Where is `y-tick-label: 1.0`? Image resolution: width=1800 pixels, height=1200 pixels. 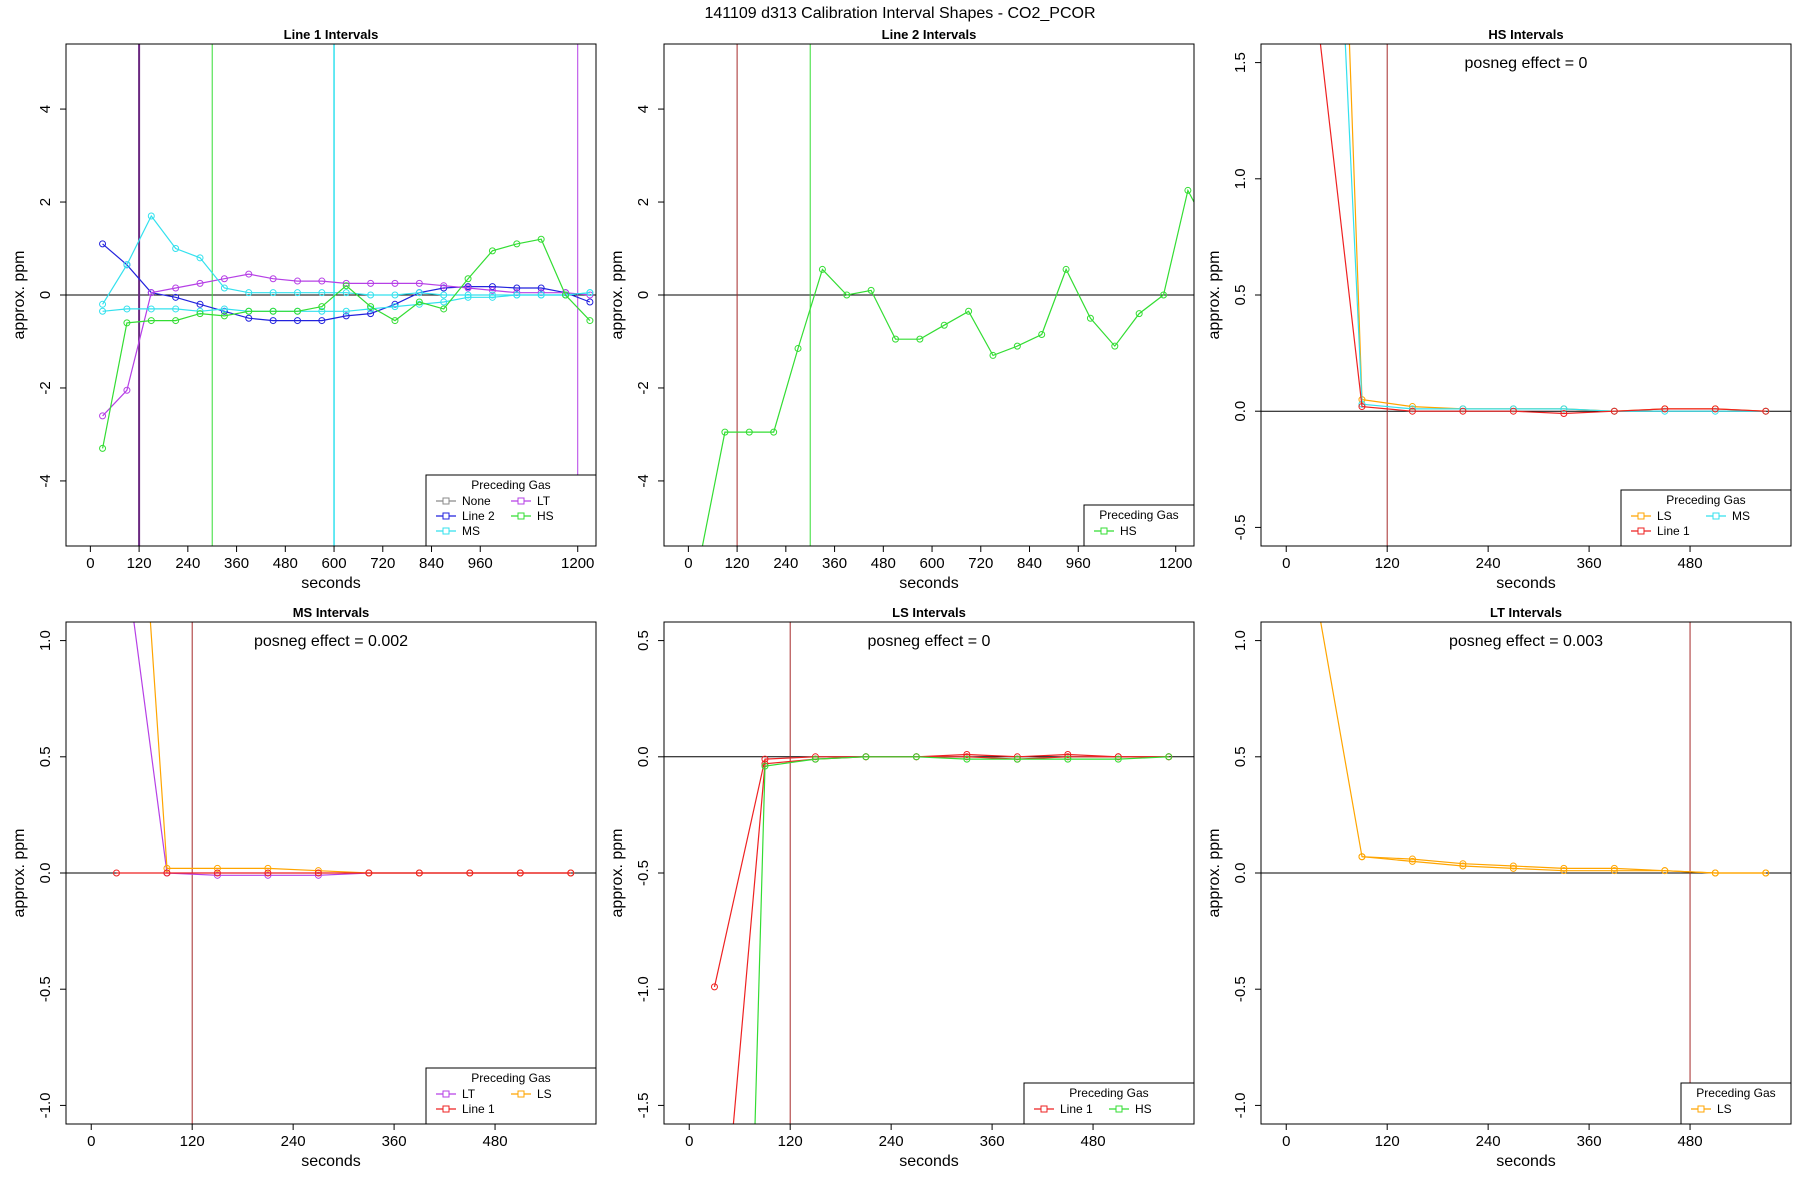 y-tick-label: 1.0 is located at coordinates (1240, 178).